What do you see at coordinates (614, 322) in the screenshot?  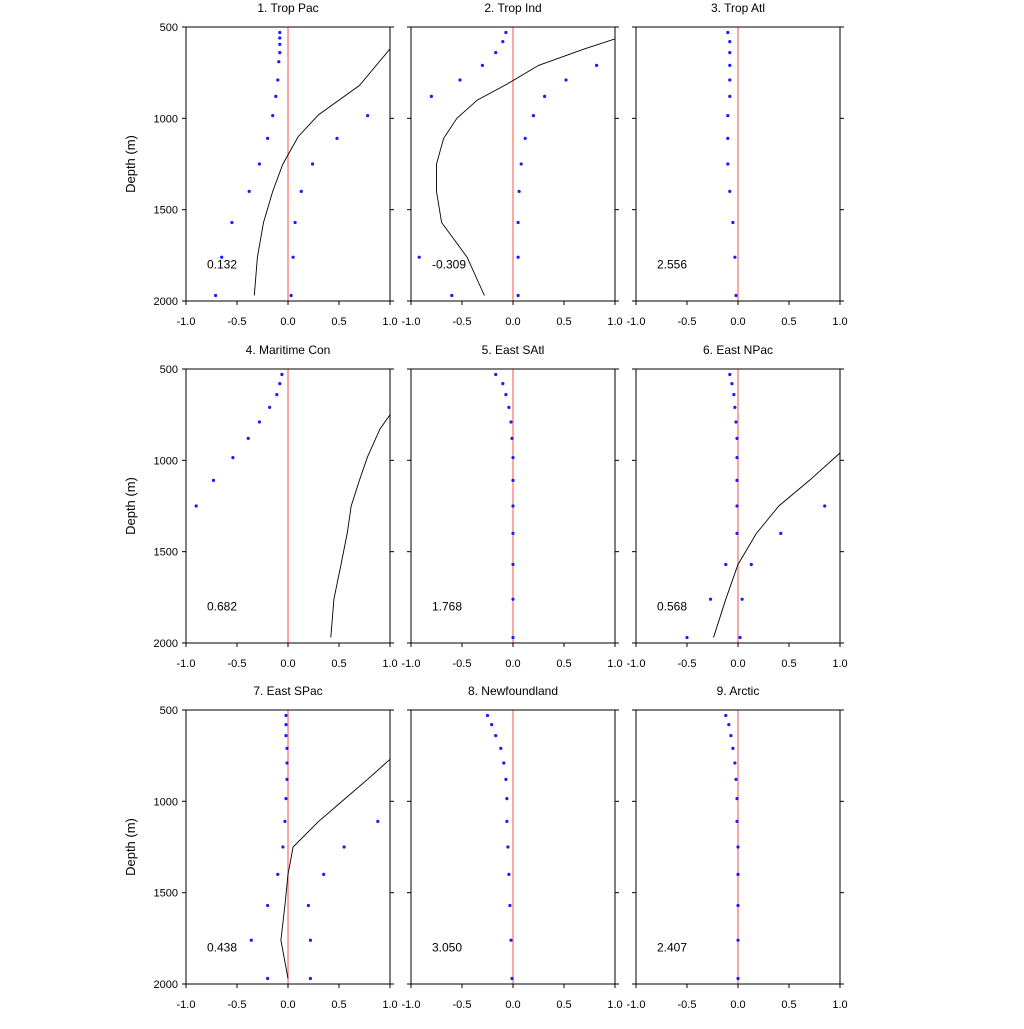 I see `x-tick-label: 1.0` at bounding box center [614, 322].